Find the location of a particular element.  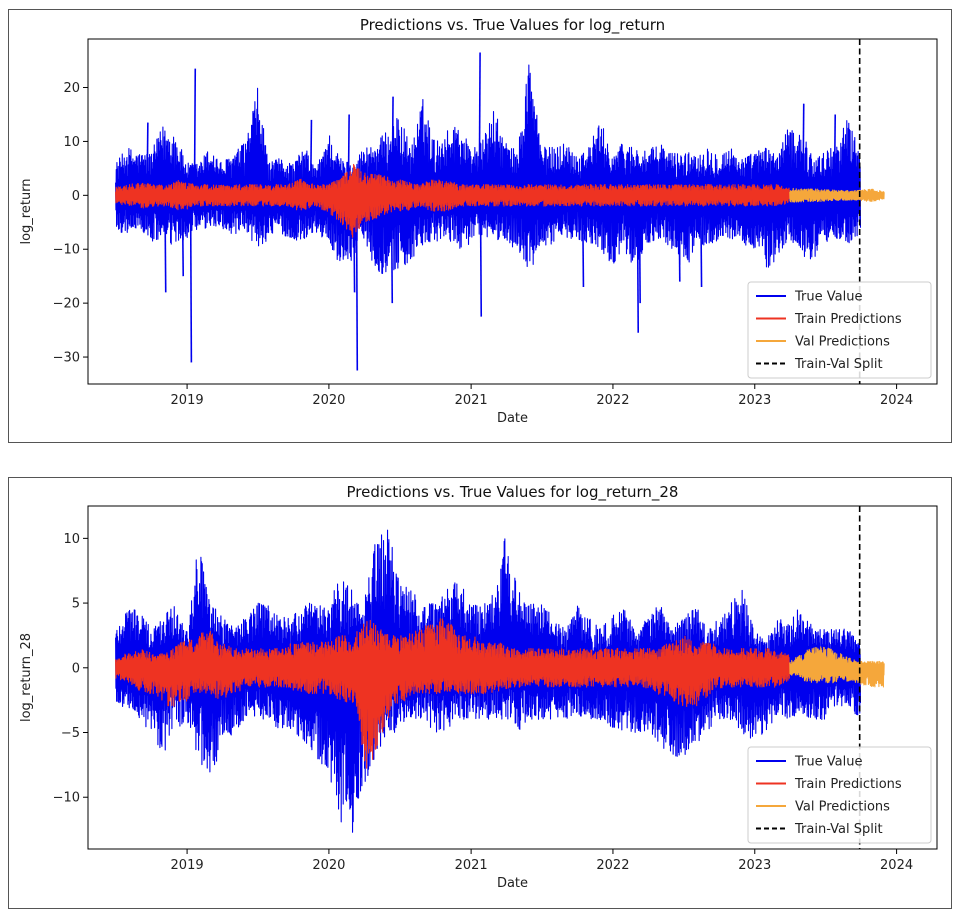

y-tick-label: −5 is located at coordinates (70, 733).